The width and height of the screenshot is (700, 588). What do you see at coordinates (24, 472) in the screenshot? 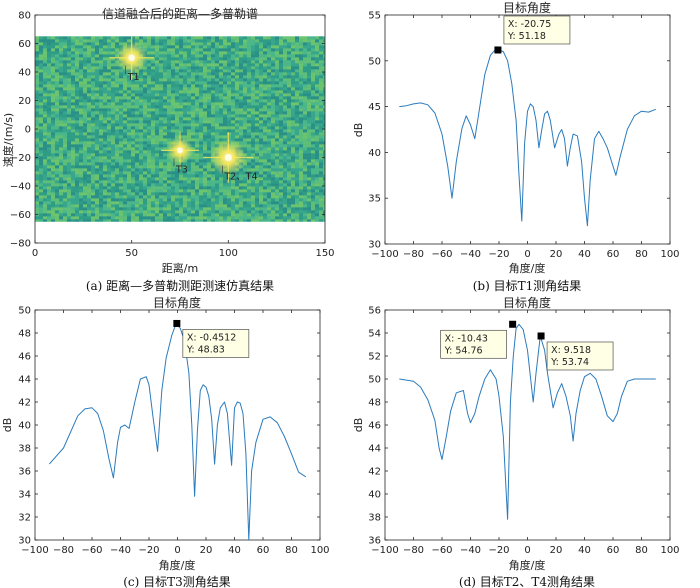
I see `y-tick-label-c-3: 36` at bounding box center [24, 472].